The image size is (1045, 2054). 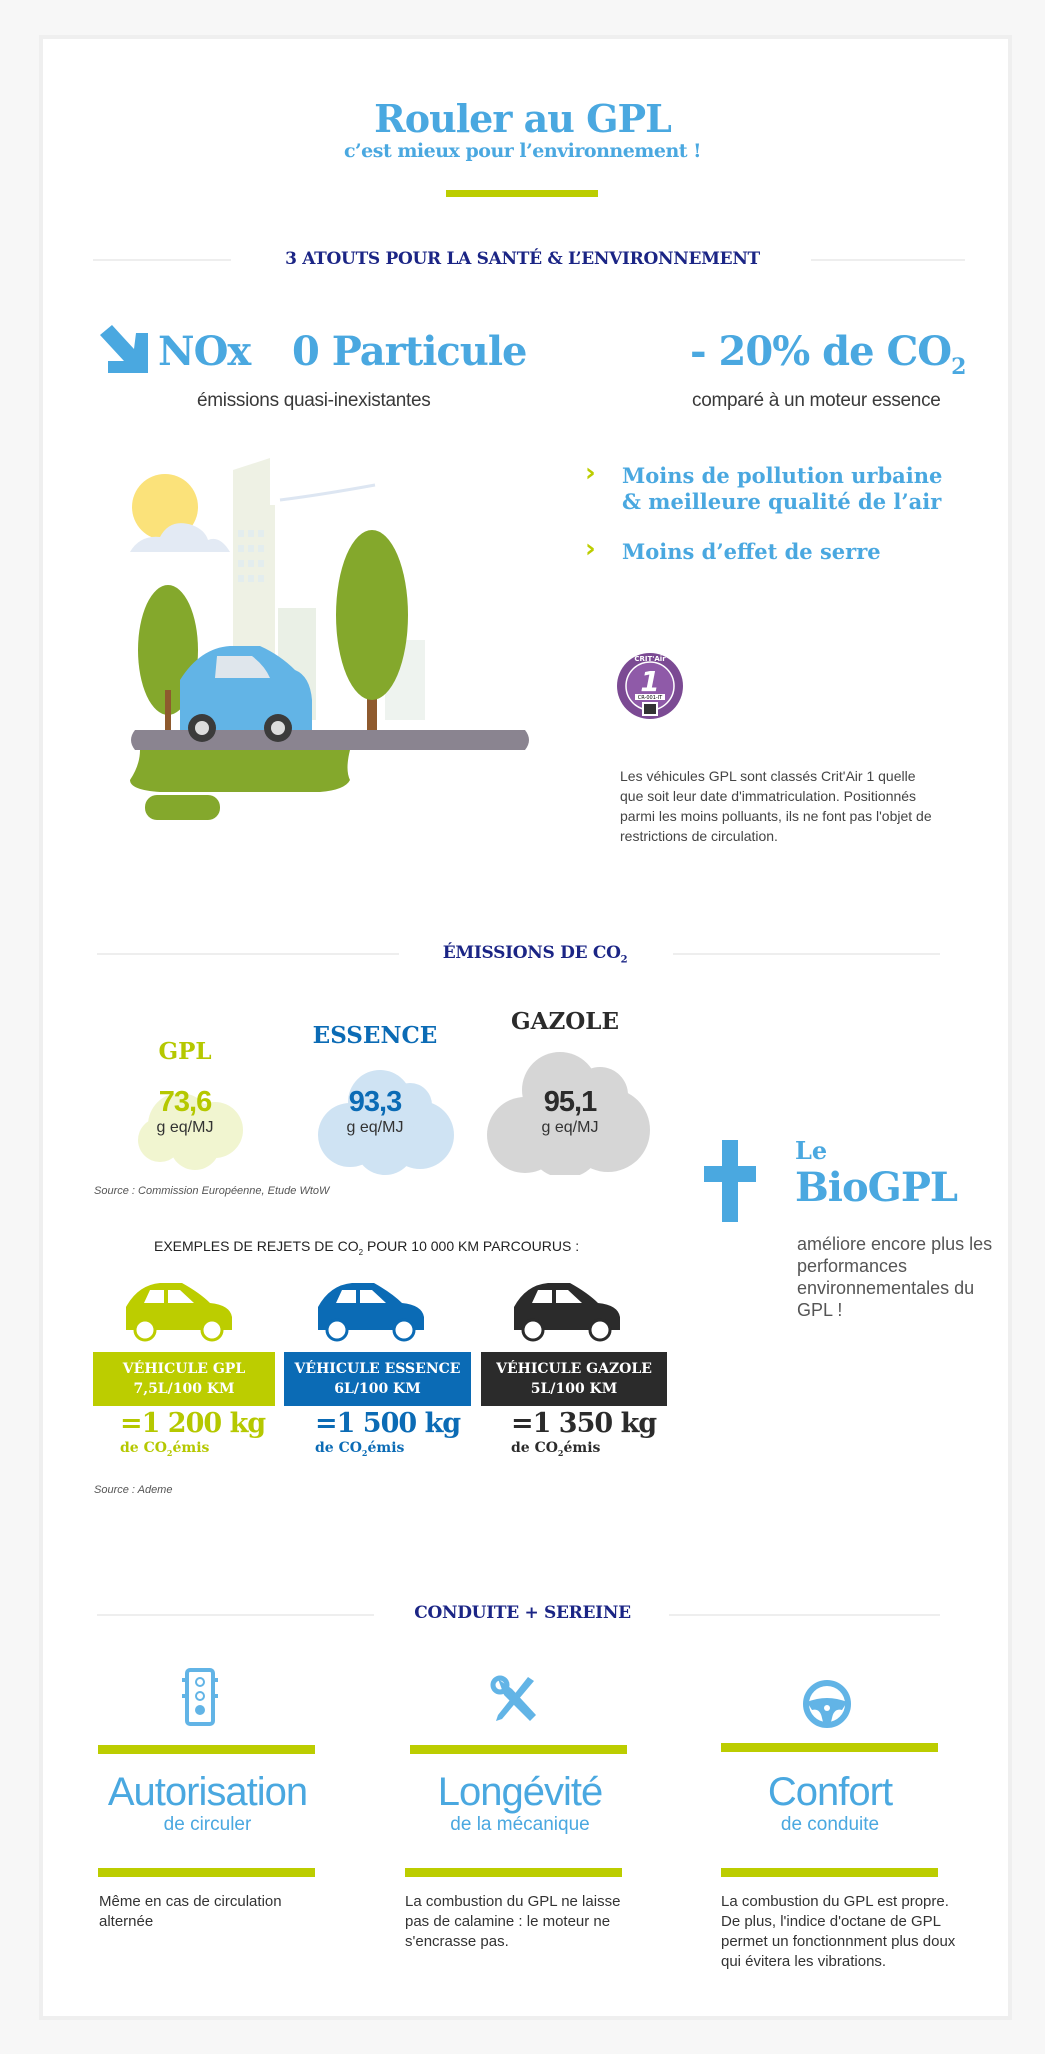 What do you see at coordinates (184, 1389) in the screenshot?
I see `vehicle-consumption: 7,5L/100 KM` at bounding box center [184, 1389].